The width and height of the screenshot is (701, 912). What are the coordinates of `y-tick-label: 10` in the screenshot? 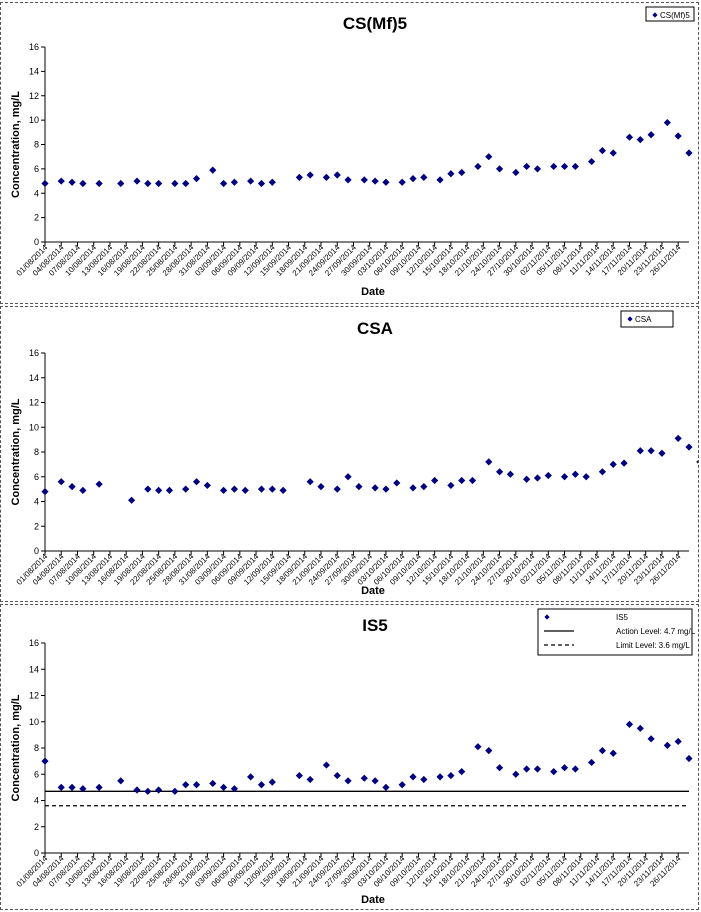 It's located at (34, 120).